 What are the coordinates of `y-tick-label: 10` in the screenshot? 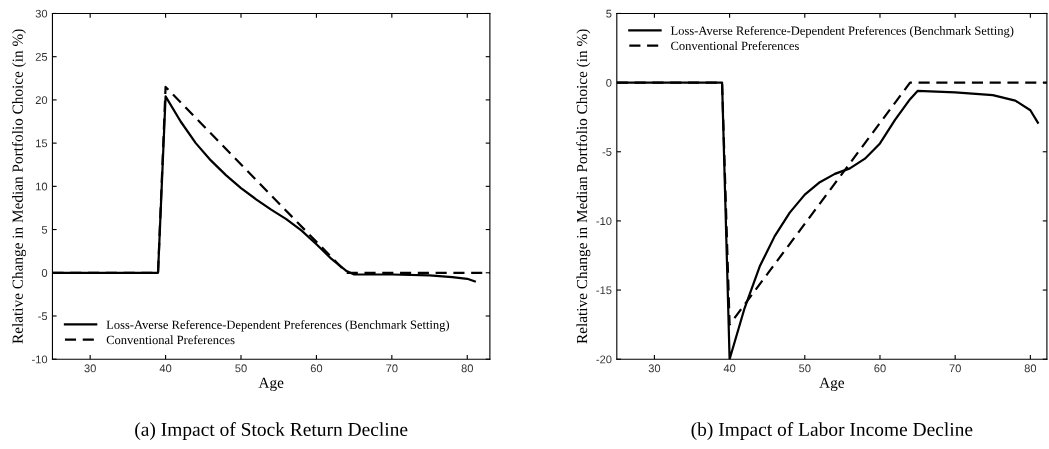 It's located at (42, 186).